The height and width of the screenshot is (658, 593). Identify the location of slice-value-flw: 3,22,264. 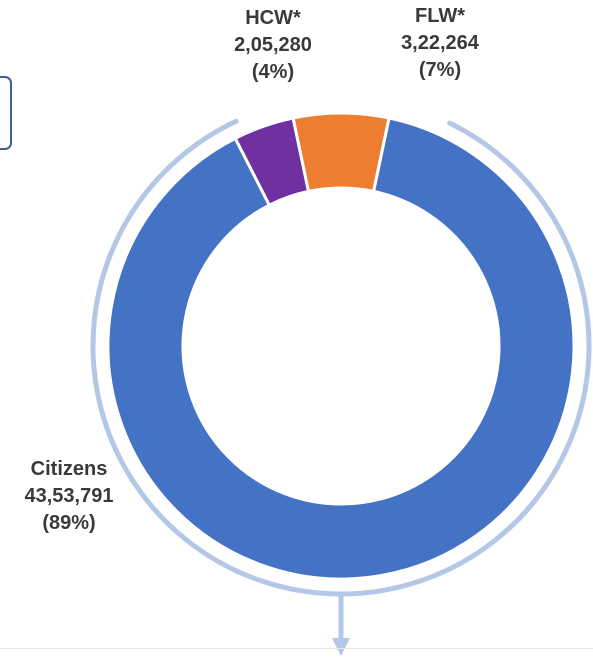
(440, 43).